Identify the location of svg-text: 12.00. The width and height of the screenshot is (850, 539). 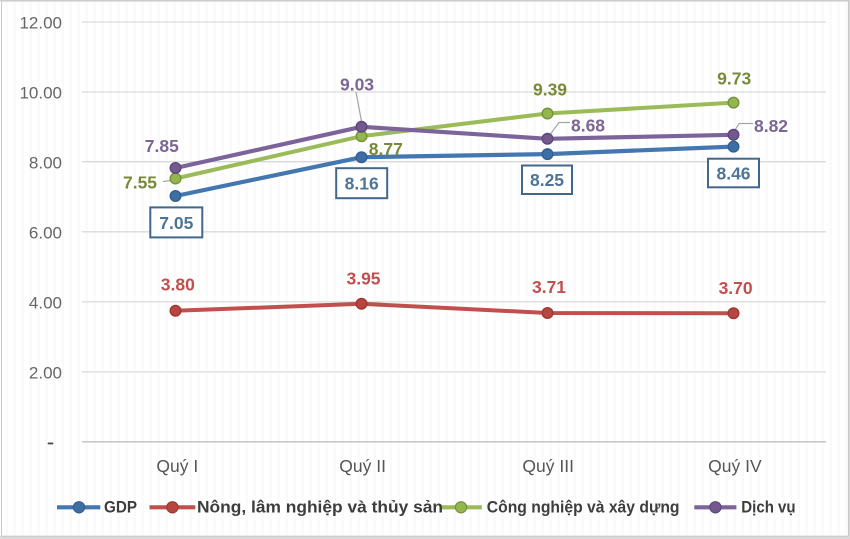
(40, 23).